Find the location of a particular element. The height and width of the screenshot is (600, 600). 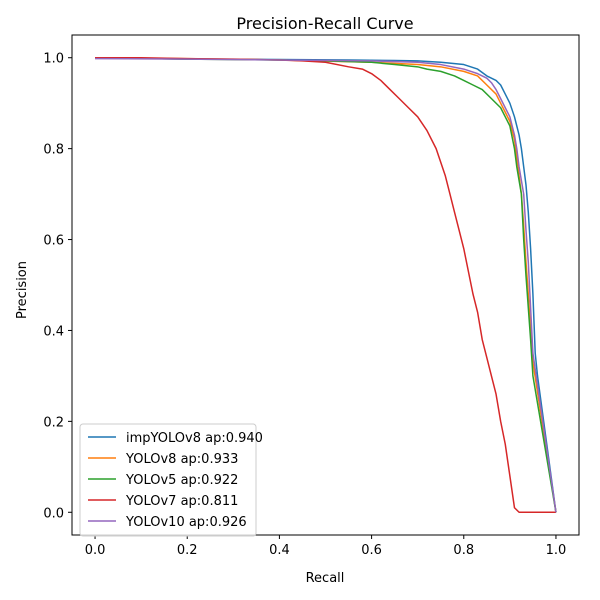

x-tick-label: 0.8 is located at coordinates (463, 550).